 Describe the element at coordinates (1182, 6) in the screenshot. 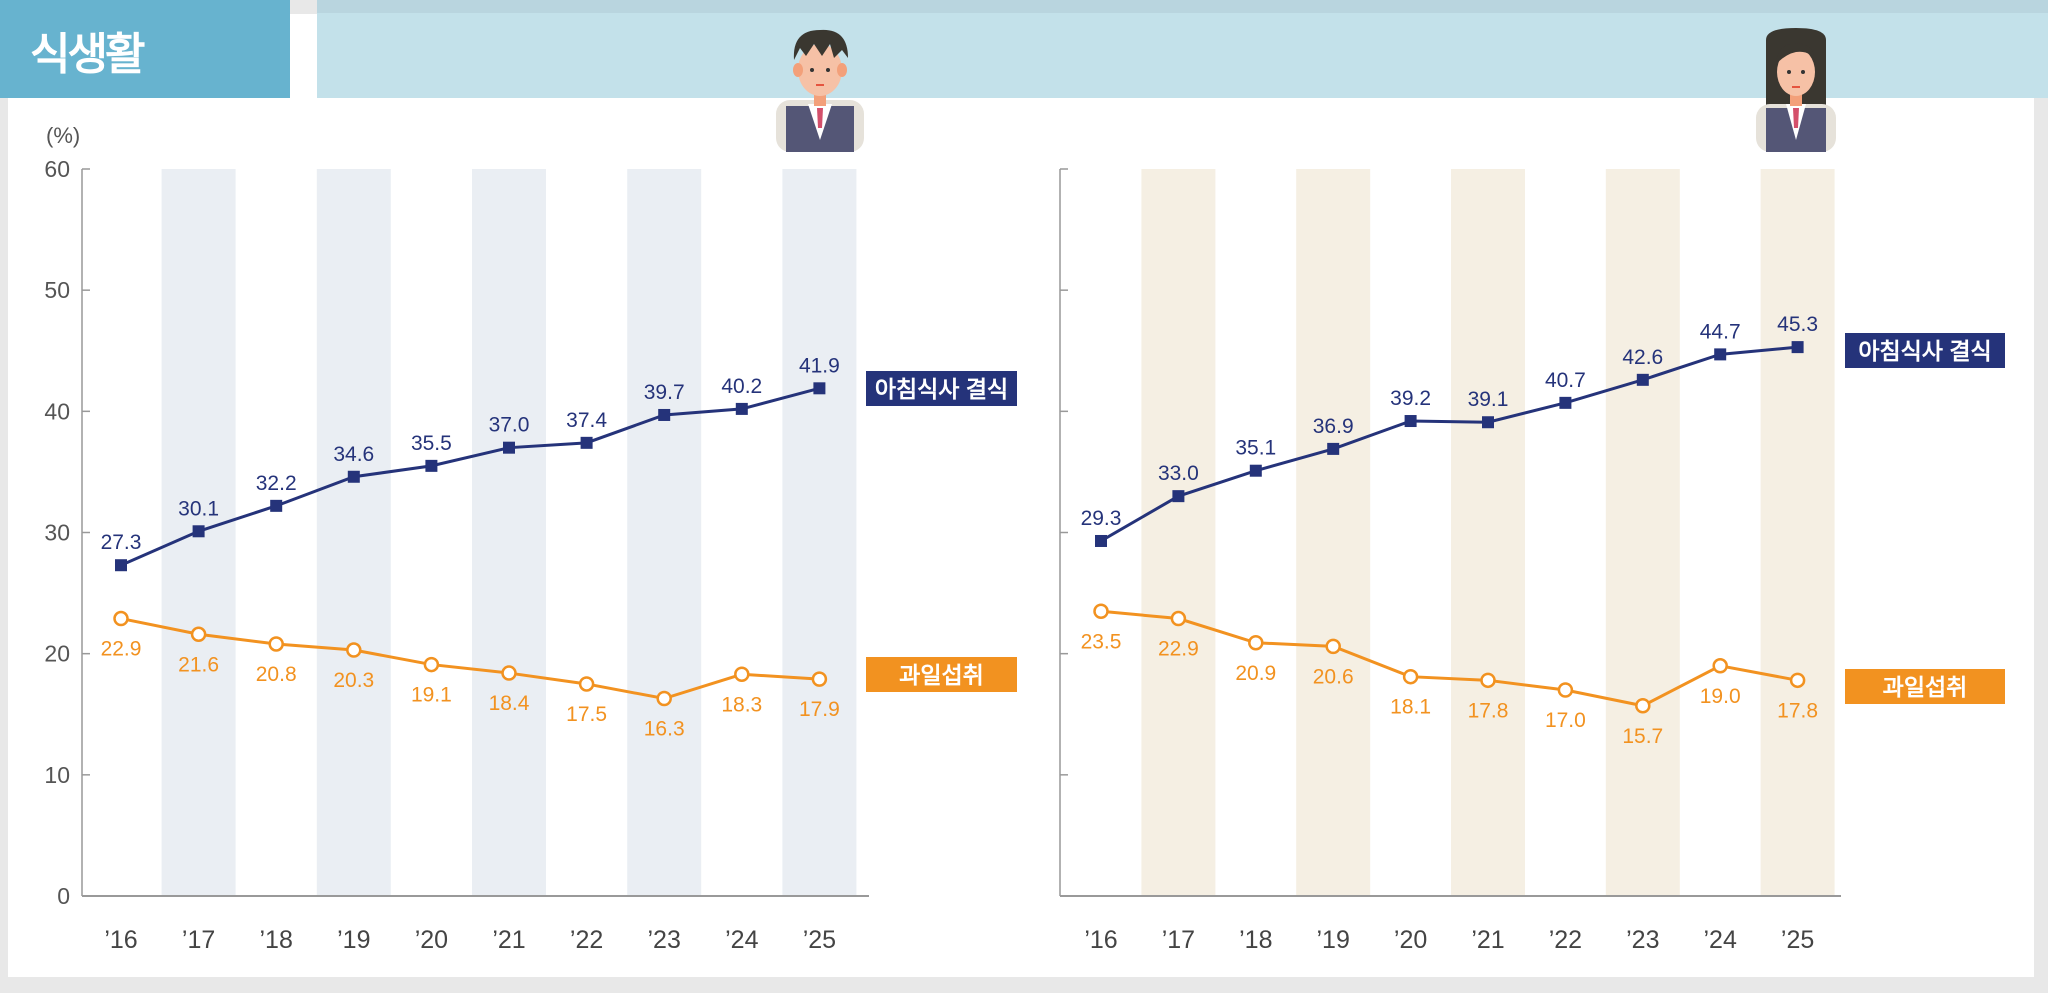

I see `header-strip` at that location.